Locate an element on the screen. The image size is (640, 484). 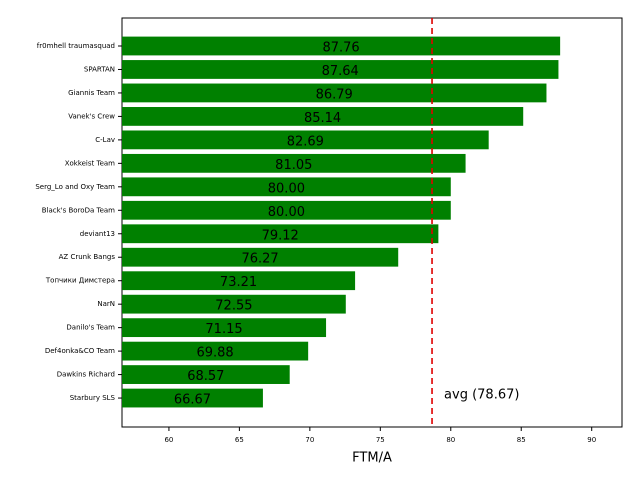
y-tick-label: fr0mhell traumasquad is located at coordinates (76, 46).